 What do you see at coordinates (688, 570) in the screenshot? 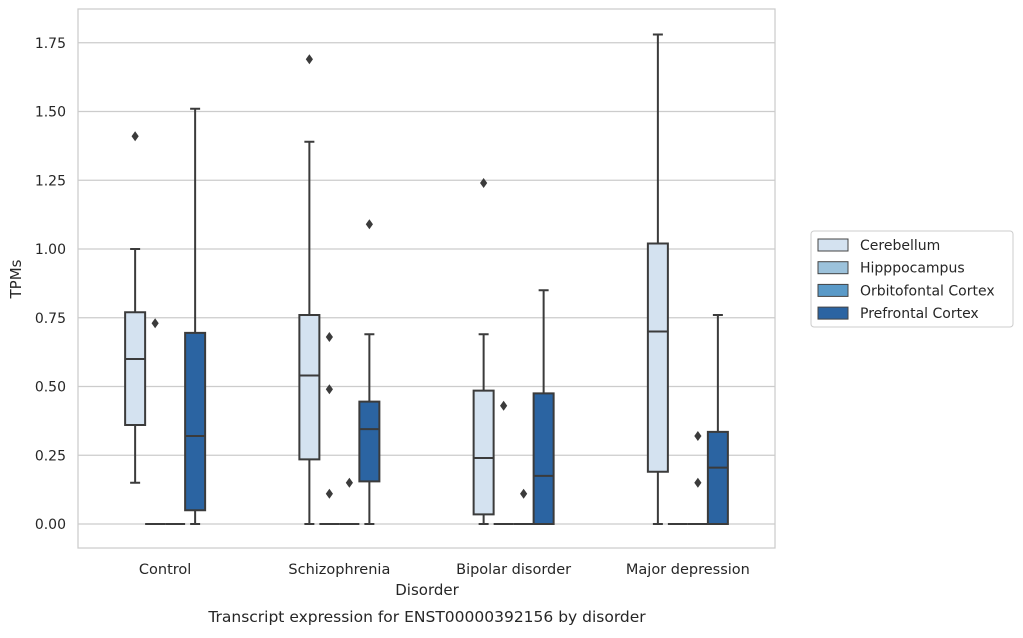
I see `x-tick-label: Major depression` at bounding box center [688, 570].